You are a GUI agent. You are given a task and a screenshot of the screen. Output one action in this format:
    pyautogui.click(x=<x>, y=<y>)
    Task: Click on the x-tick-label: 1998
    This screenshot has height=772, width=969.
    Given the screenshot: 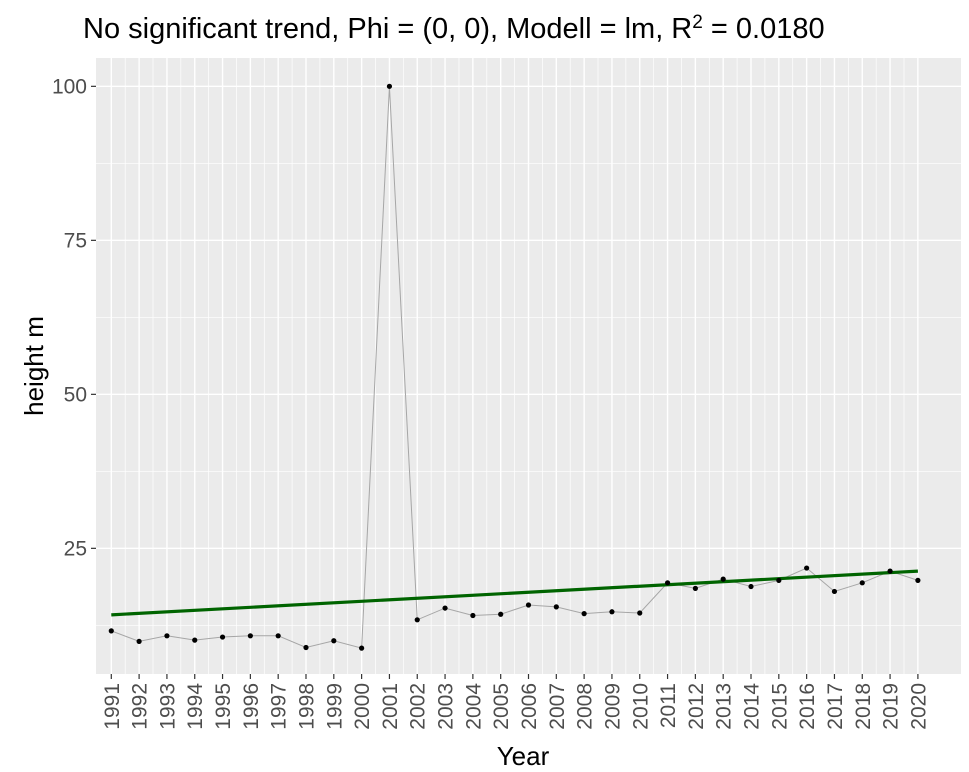 What is the action you would take?
    pyautogui.click(x=306, y=706)
    